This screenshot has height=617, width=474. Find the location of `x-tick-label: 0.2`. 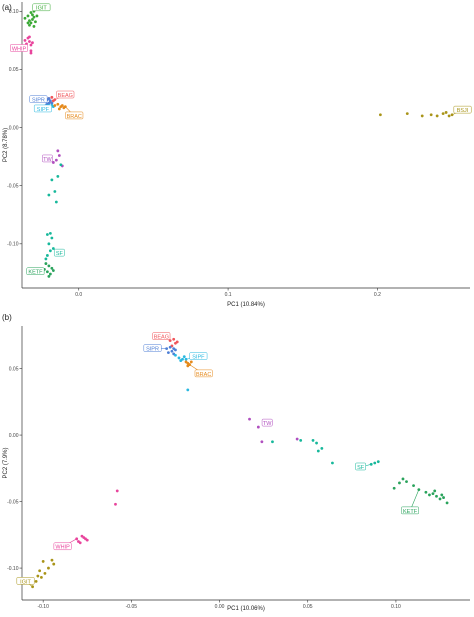

x-tick-label: 0.2 is located at coordinates (377, 295).